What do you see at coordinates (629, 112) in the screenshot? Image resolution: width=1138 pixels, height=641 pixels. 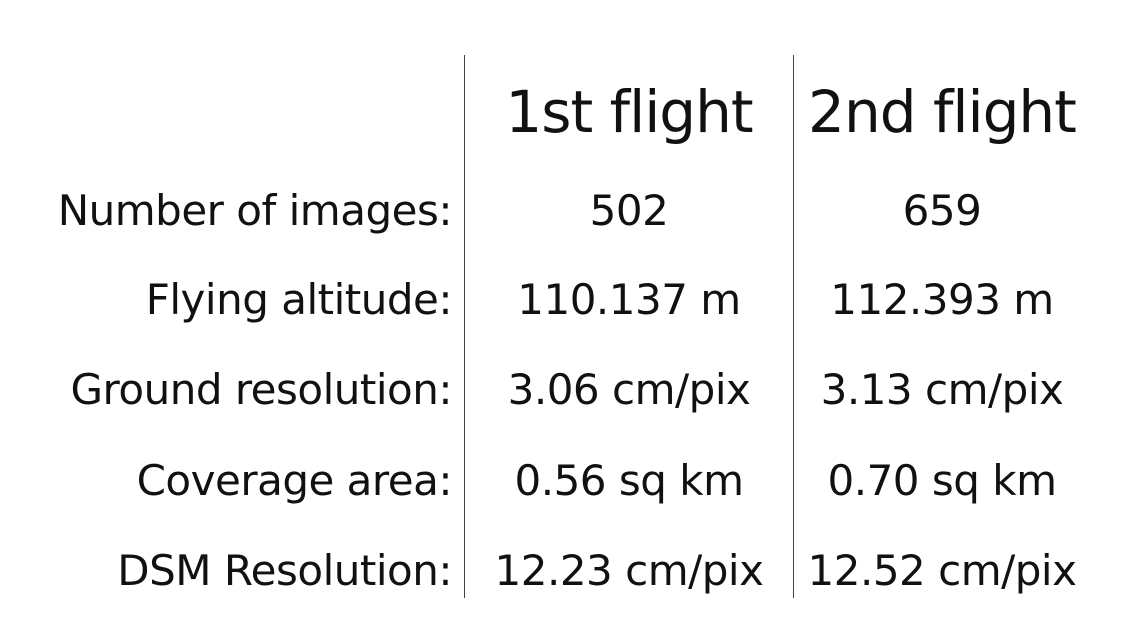 I see `header-1st-flight: 1st flight` at bounding box center [629, 112].